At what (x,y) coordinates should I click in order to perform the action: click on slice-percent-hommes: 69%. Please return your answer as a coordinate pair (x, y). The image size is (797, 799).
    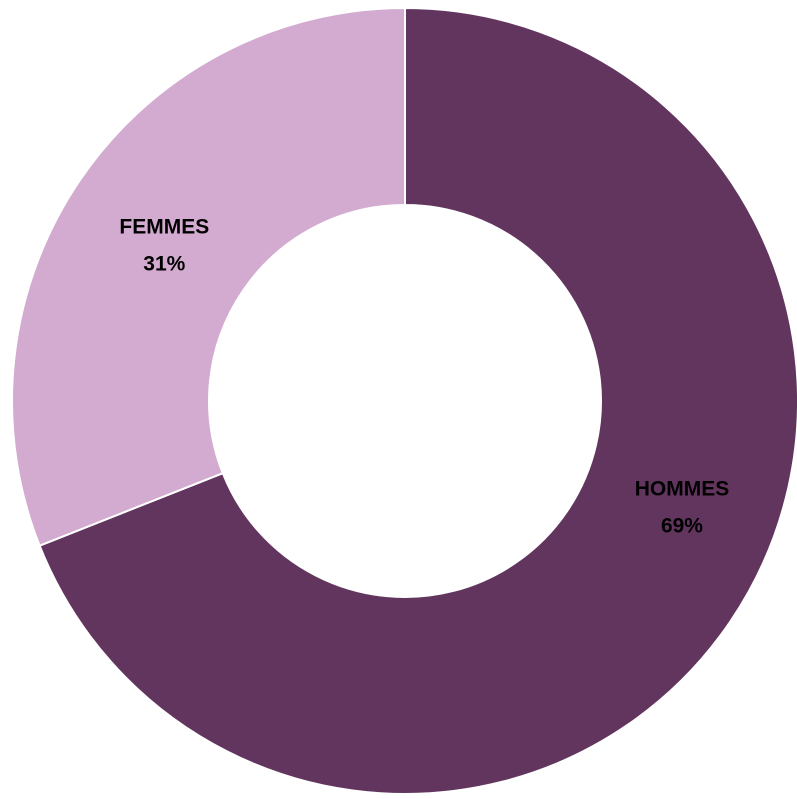
    Looking at the image, I should click on (682, 526).